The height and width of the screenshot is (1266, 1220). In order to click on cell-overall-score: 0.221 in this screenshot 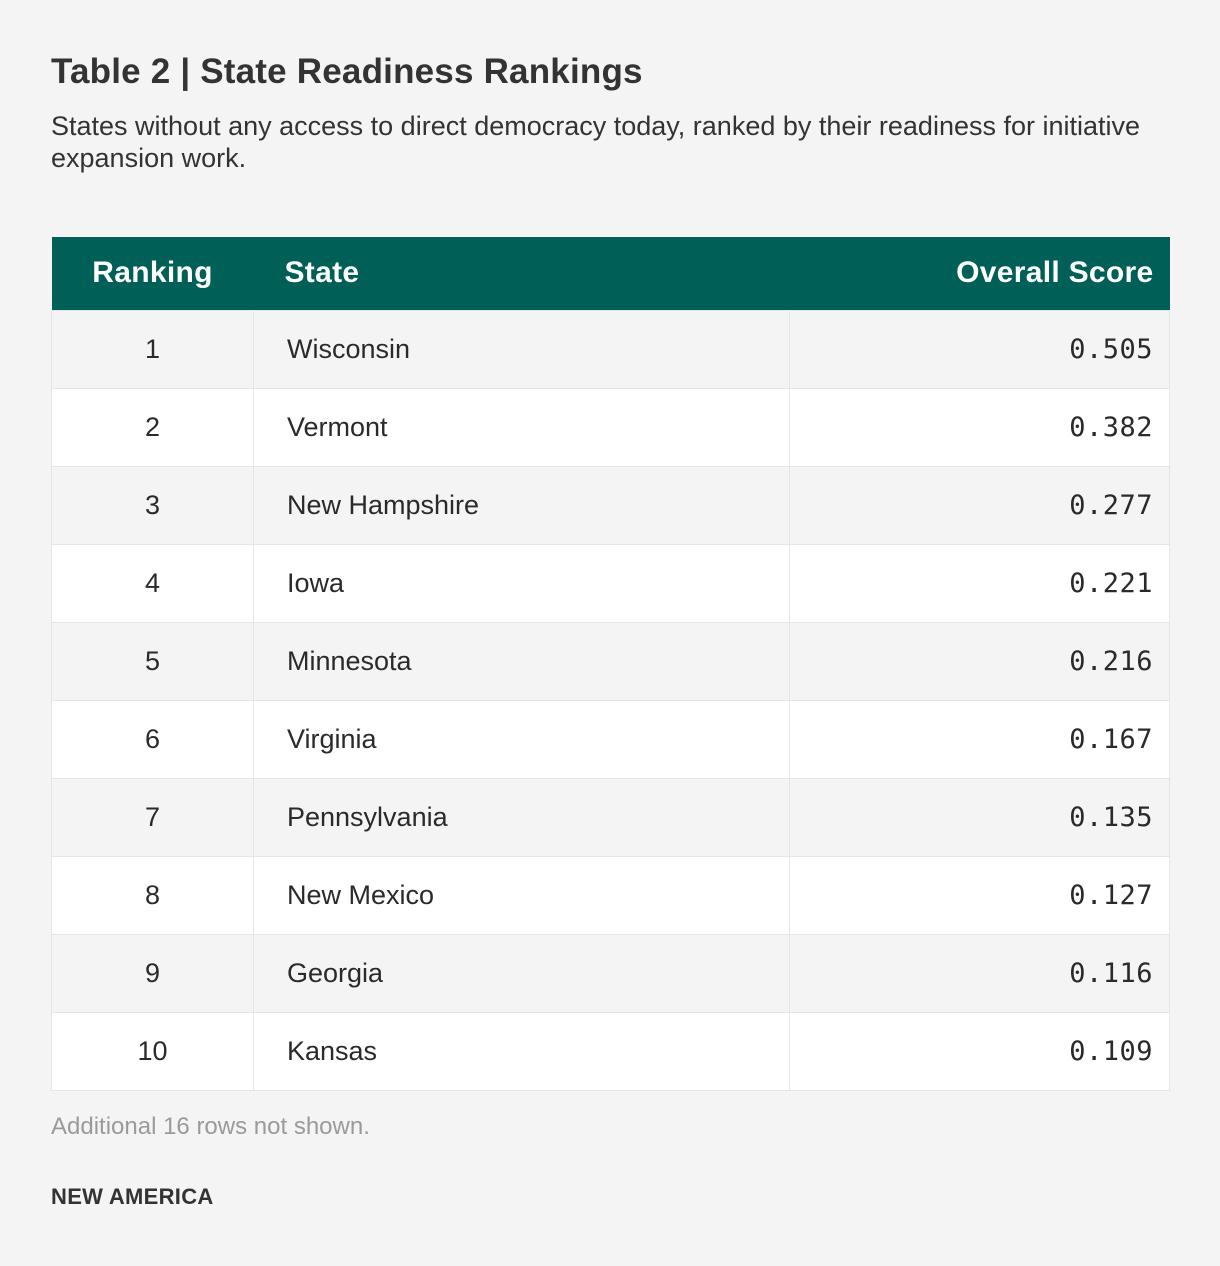, I will do `click(979, 583)`.